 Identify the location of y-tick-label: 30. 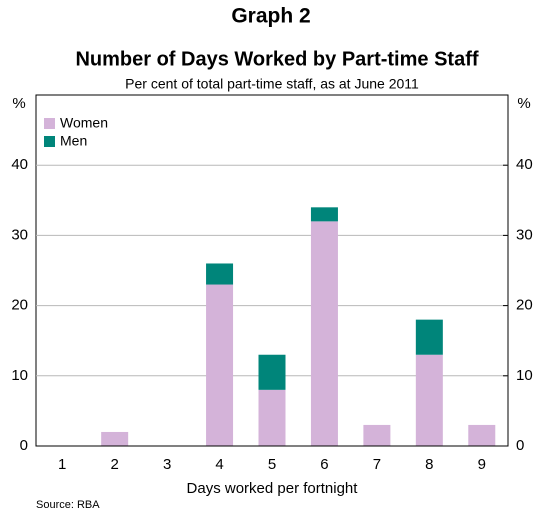
(19, 234).